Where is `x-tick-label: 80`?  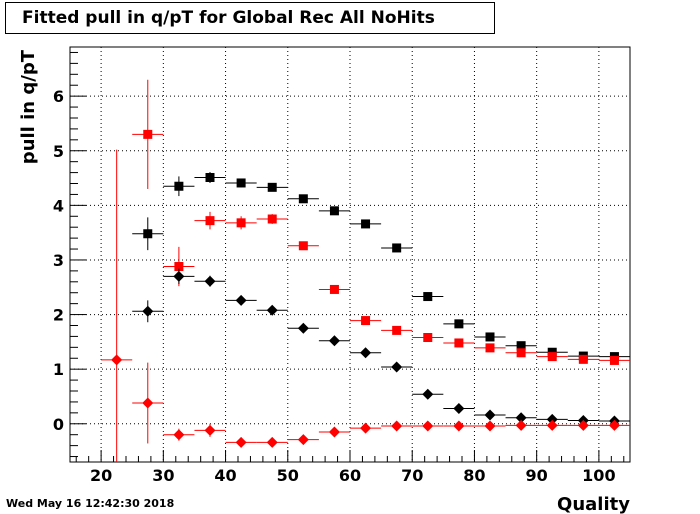
x-tick-label: 80 is located at coordinates (474, 475).